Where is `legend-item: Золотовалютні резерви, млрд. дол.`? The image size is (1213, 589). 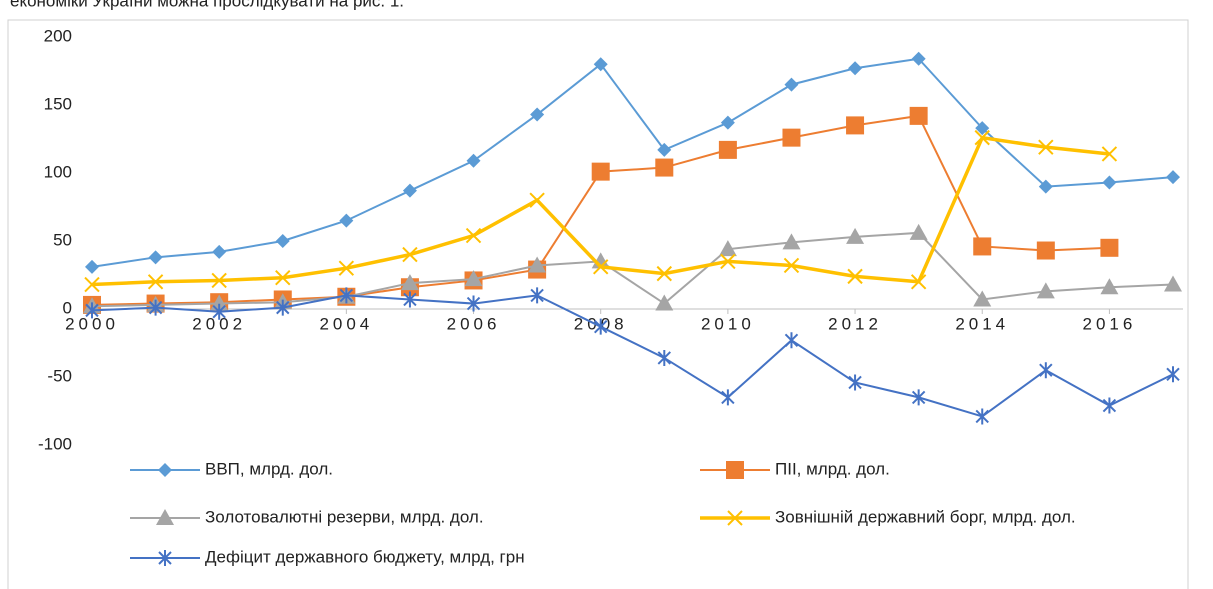 legend-item: Золотовалютні резерви, млрд. дол. is located at coordinates (307, 516).